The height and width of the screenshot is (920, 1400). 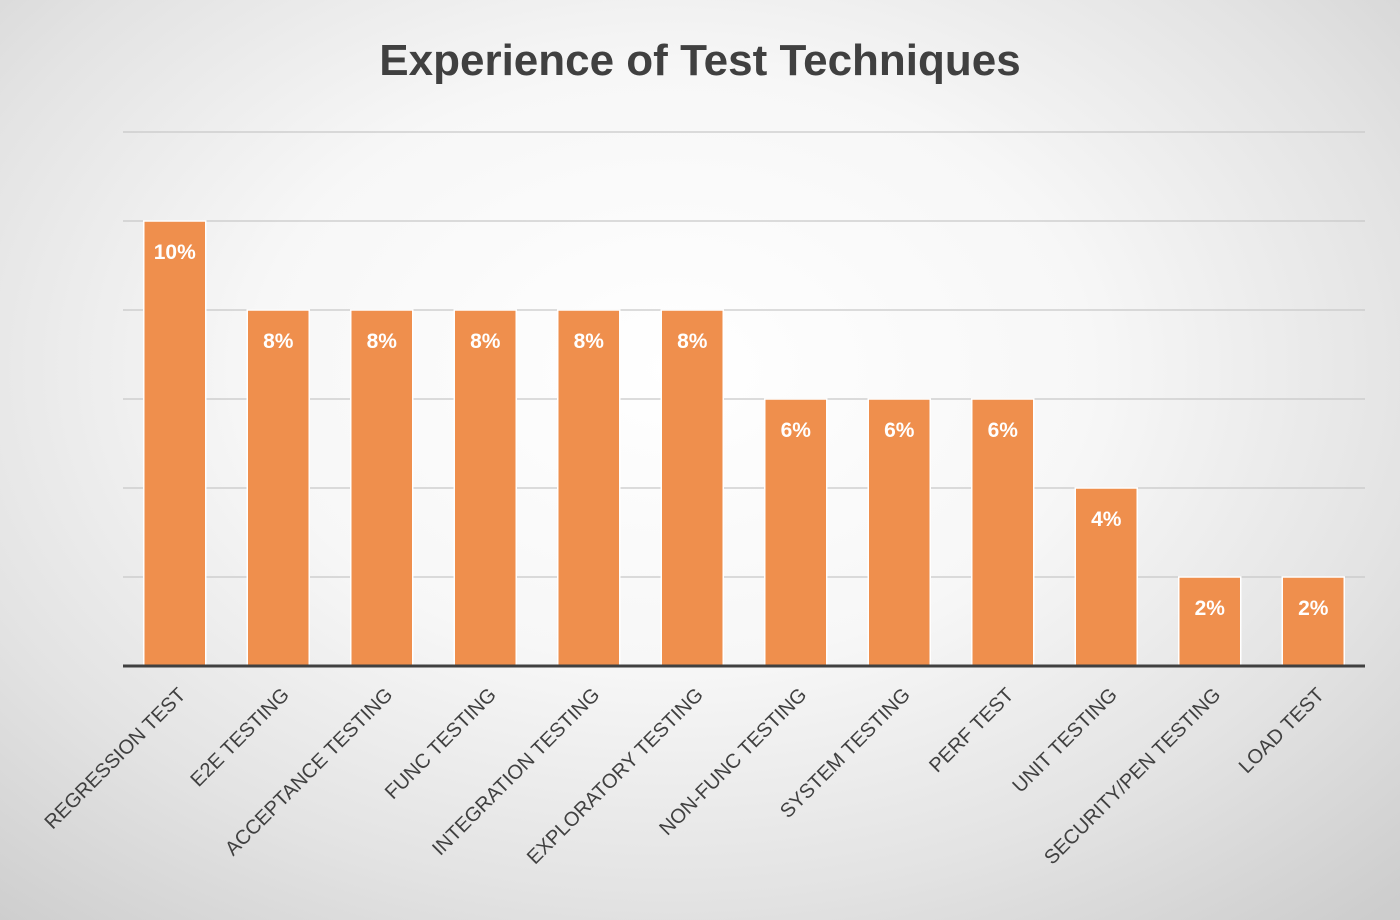 I want to click on x-tick-label: E2E TESTING, so click(x=240, y=737).